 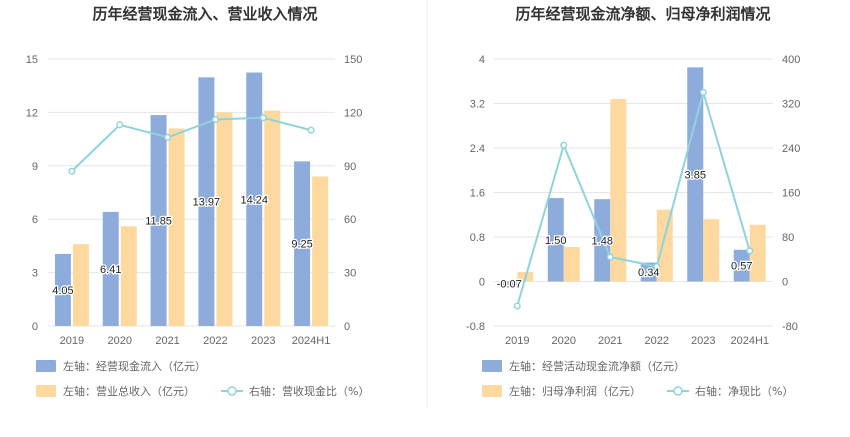 I want to click on y-left-tick: 9, so click(x=35, y=167).